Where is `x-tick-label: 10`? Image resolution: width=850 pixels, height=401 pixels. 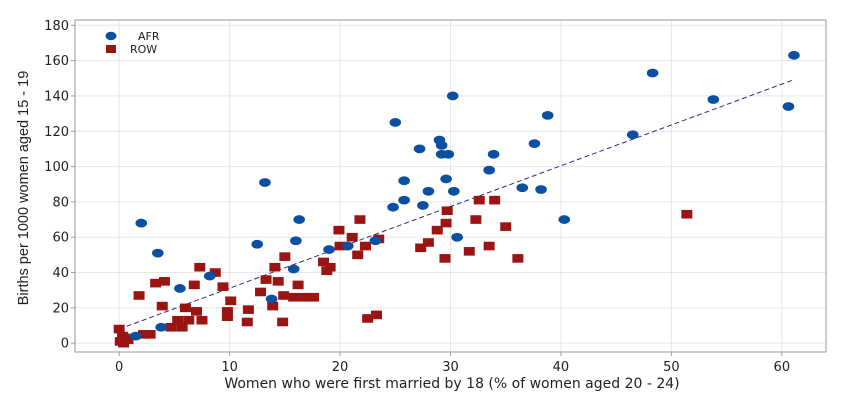
x-tick-label: 10 is located at coordinates (229, 367).